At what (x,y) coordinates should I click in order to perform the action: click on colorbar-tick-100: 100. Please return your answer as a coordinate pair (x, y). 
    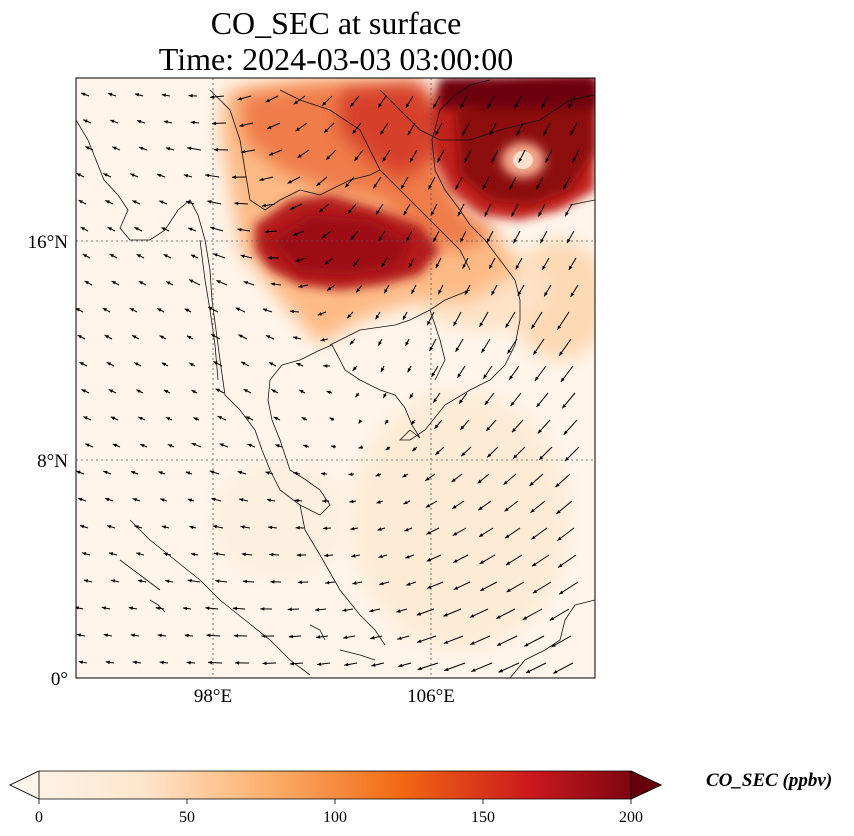
    Looking at the image, I should click on (335, 817).